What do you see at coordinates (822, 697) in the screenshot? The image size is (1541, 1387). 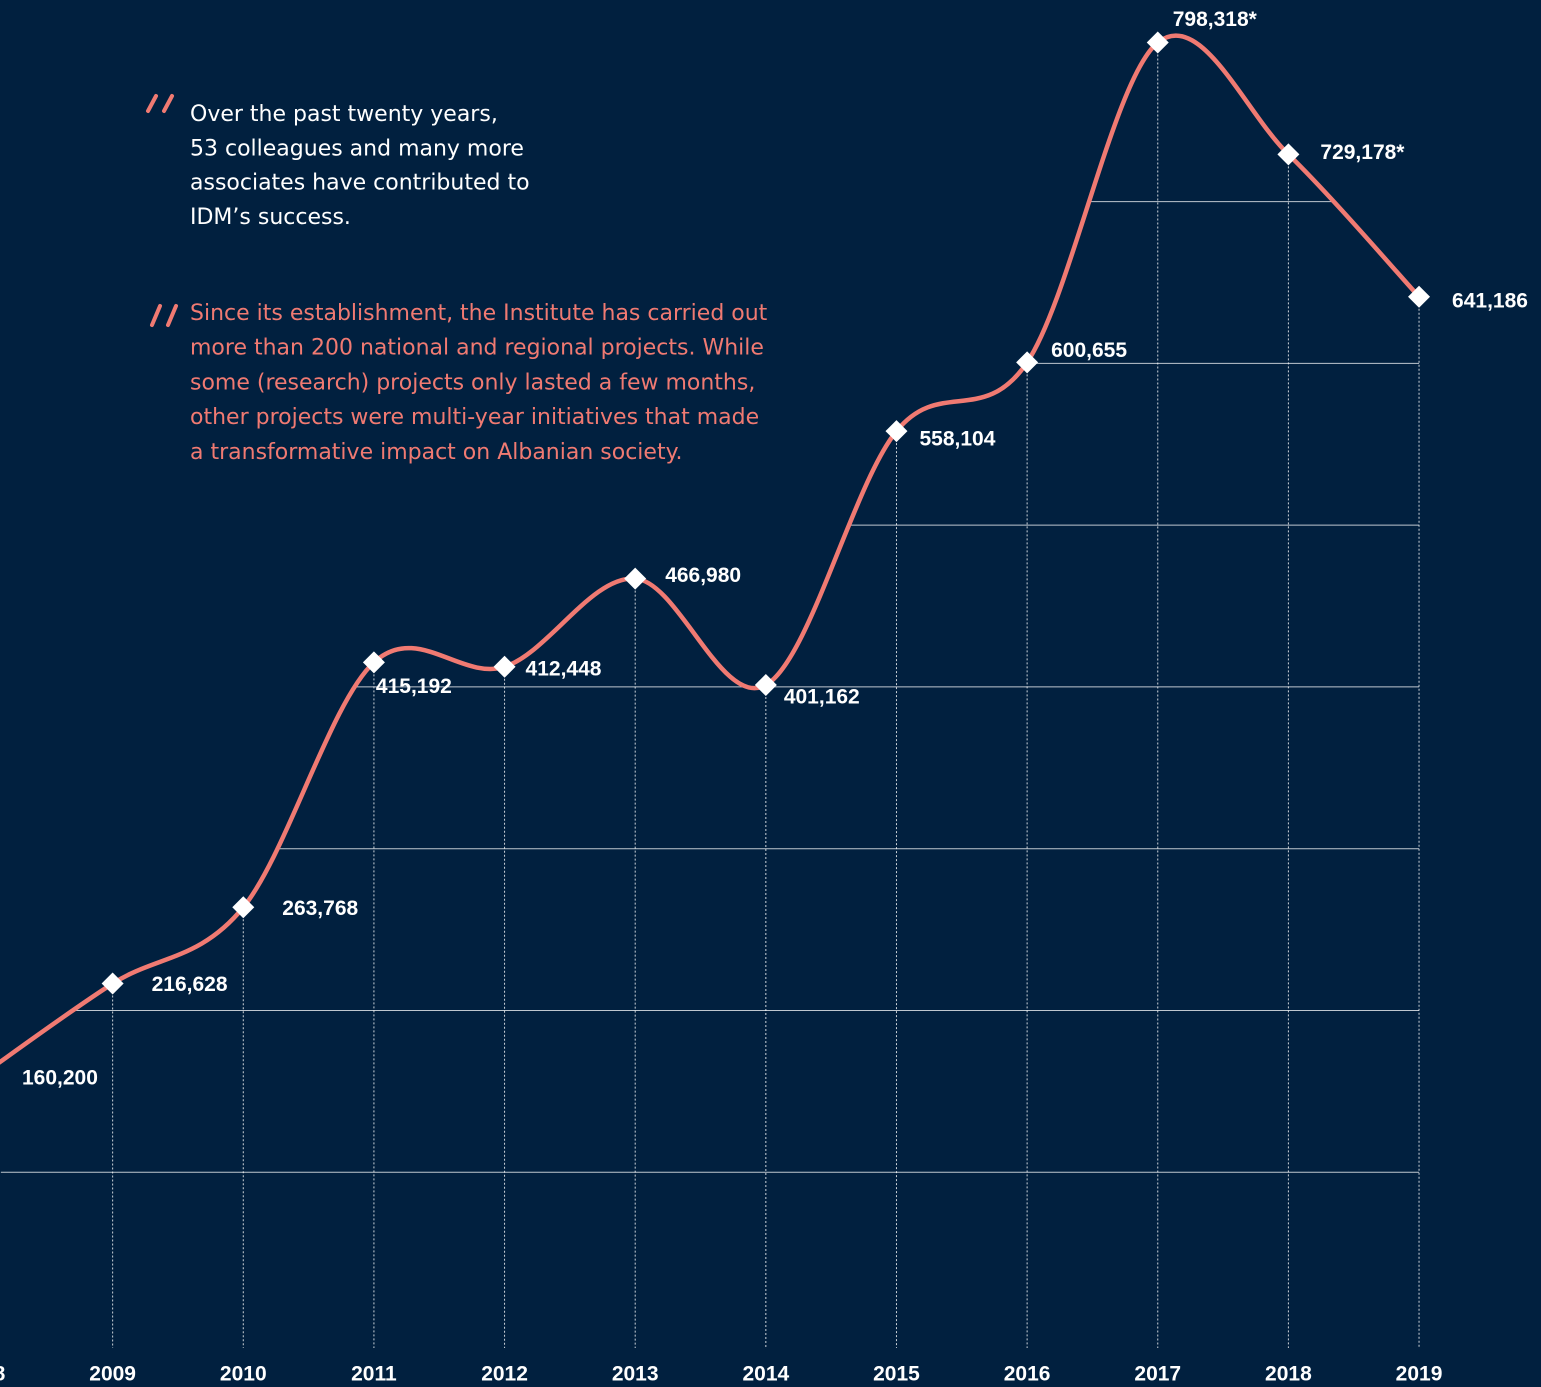 I see `value-label: 401,162` at bounding box center [822, 697].